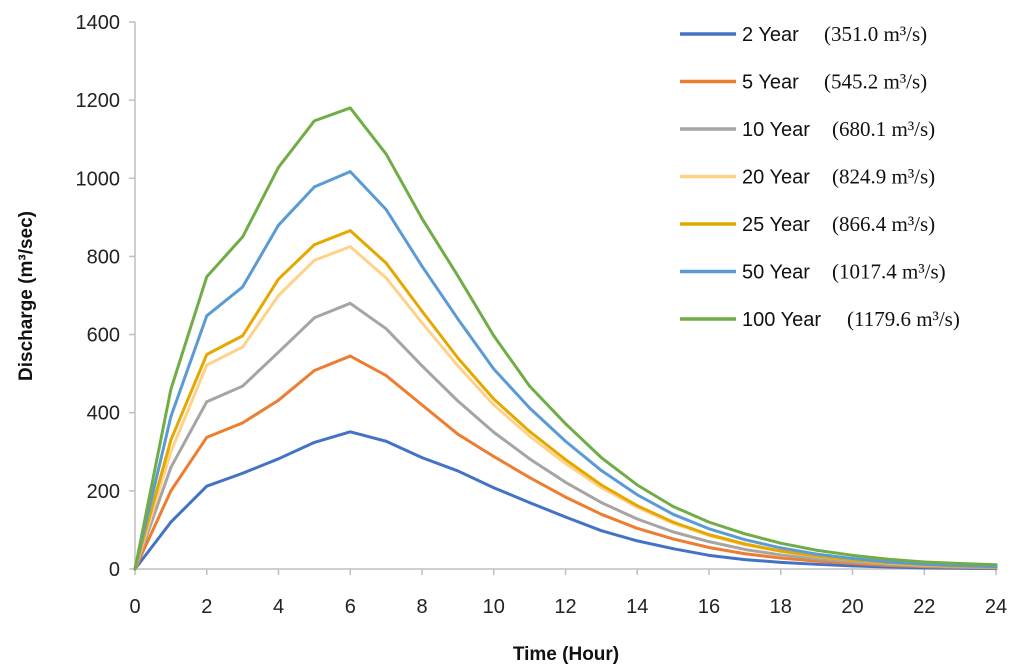 Image resolution: width=1020 pixels, height=667 pixels. What do you see at coordinates (875, 82) in the screenshot?
I see `legend-peak-value: (545.2 m³/s)` at bounding box center [875, 82].